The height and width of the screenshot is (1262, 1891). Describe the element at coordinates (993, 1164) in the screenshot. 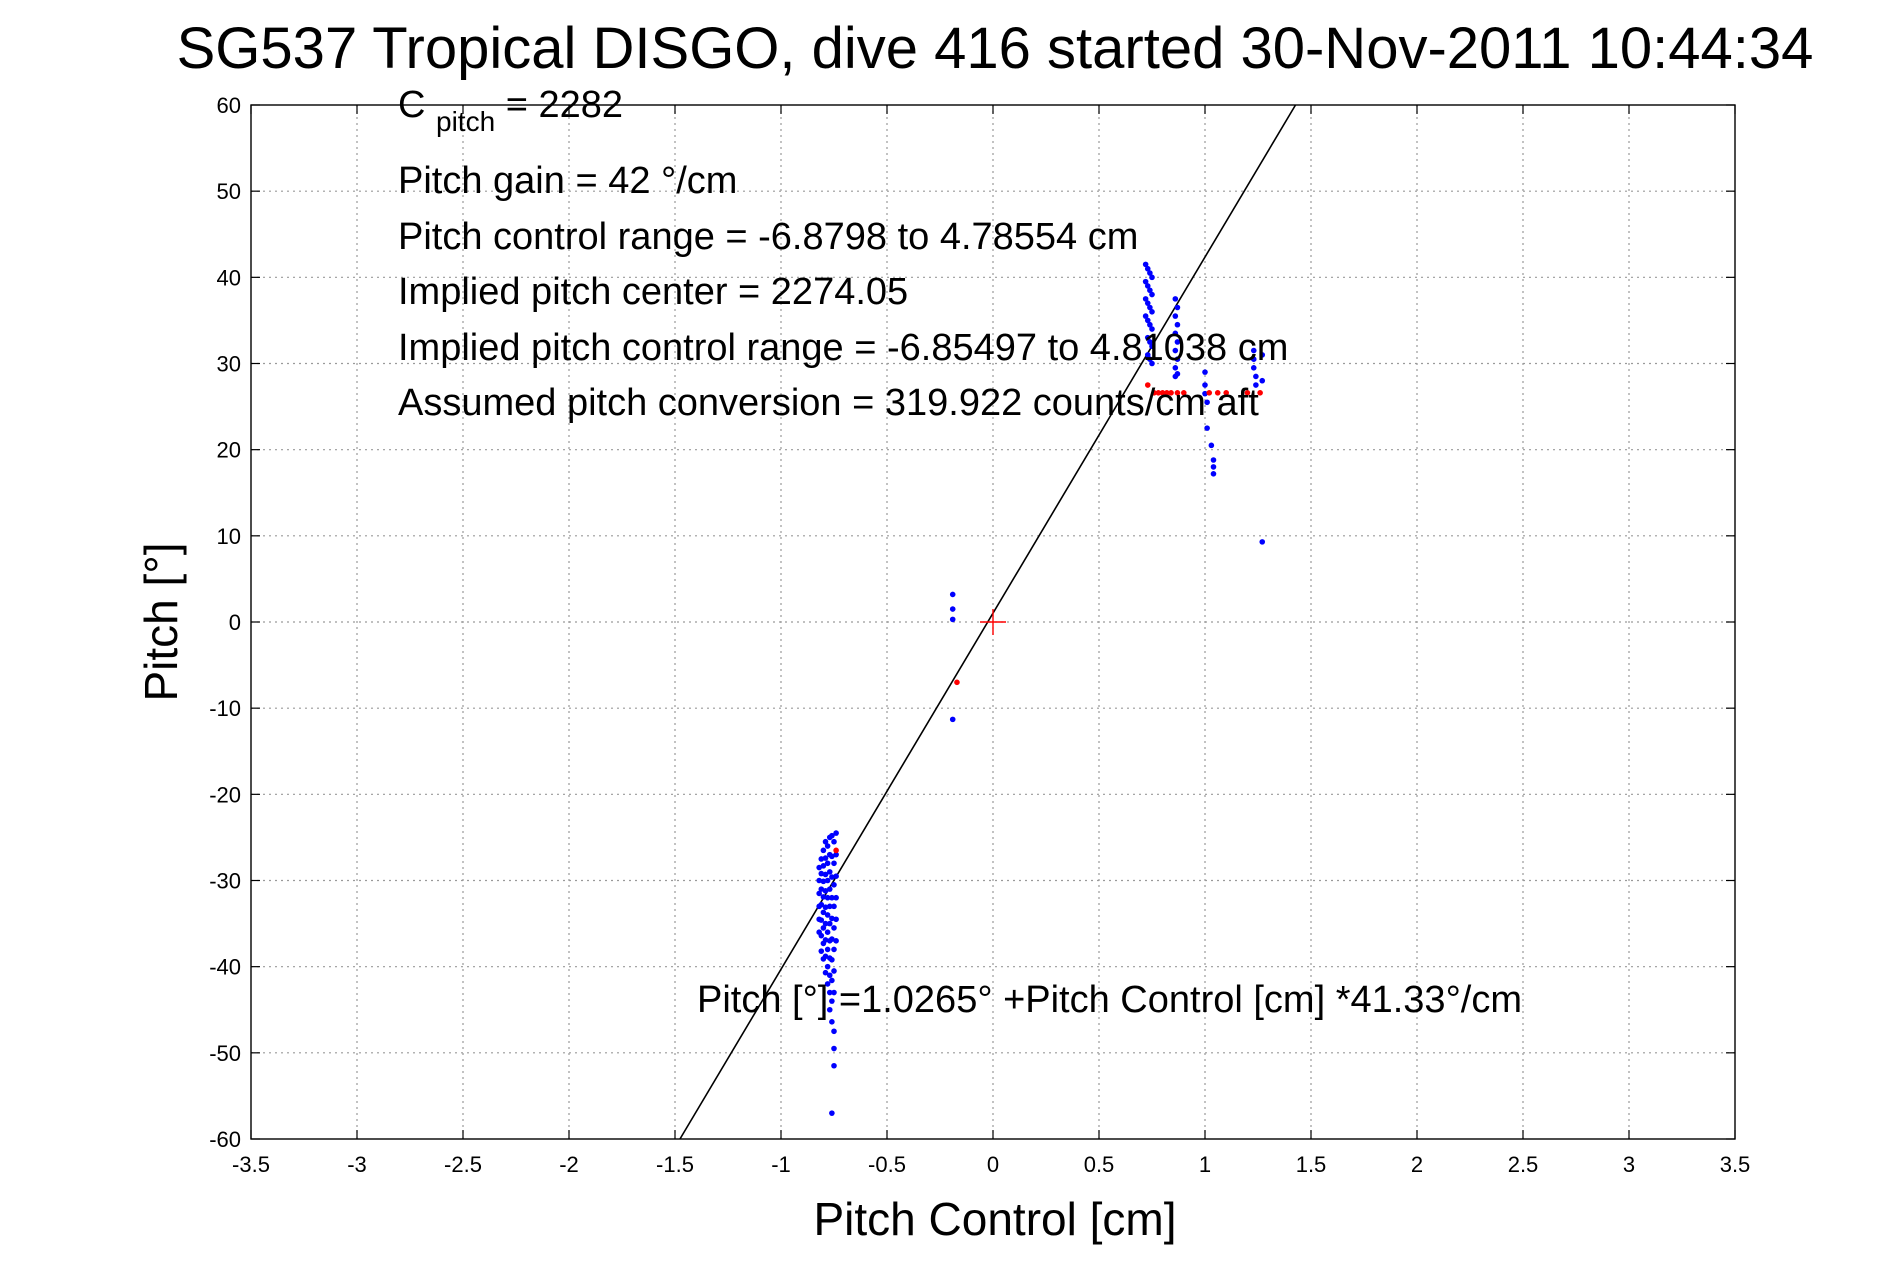

I see `x-tick-label: 0` at that location.